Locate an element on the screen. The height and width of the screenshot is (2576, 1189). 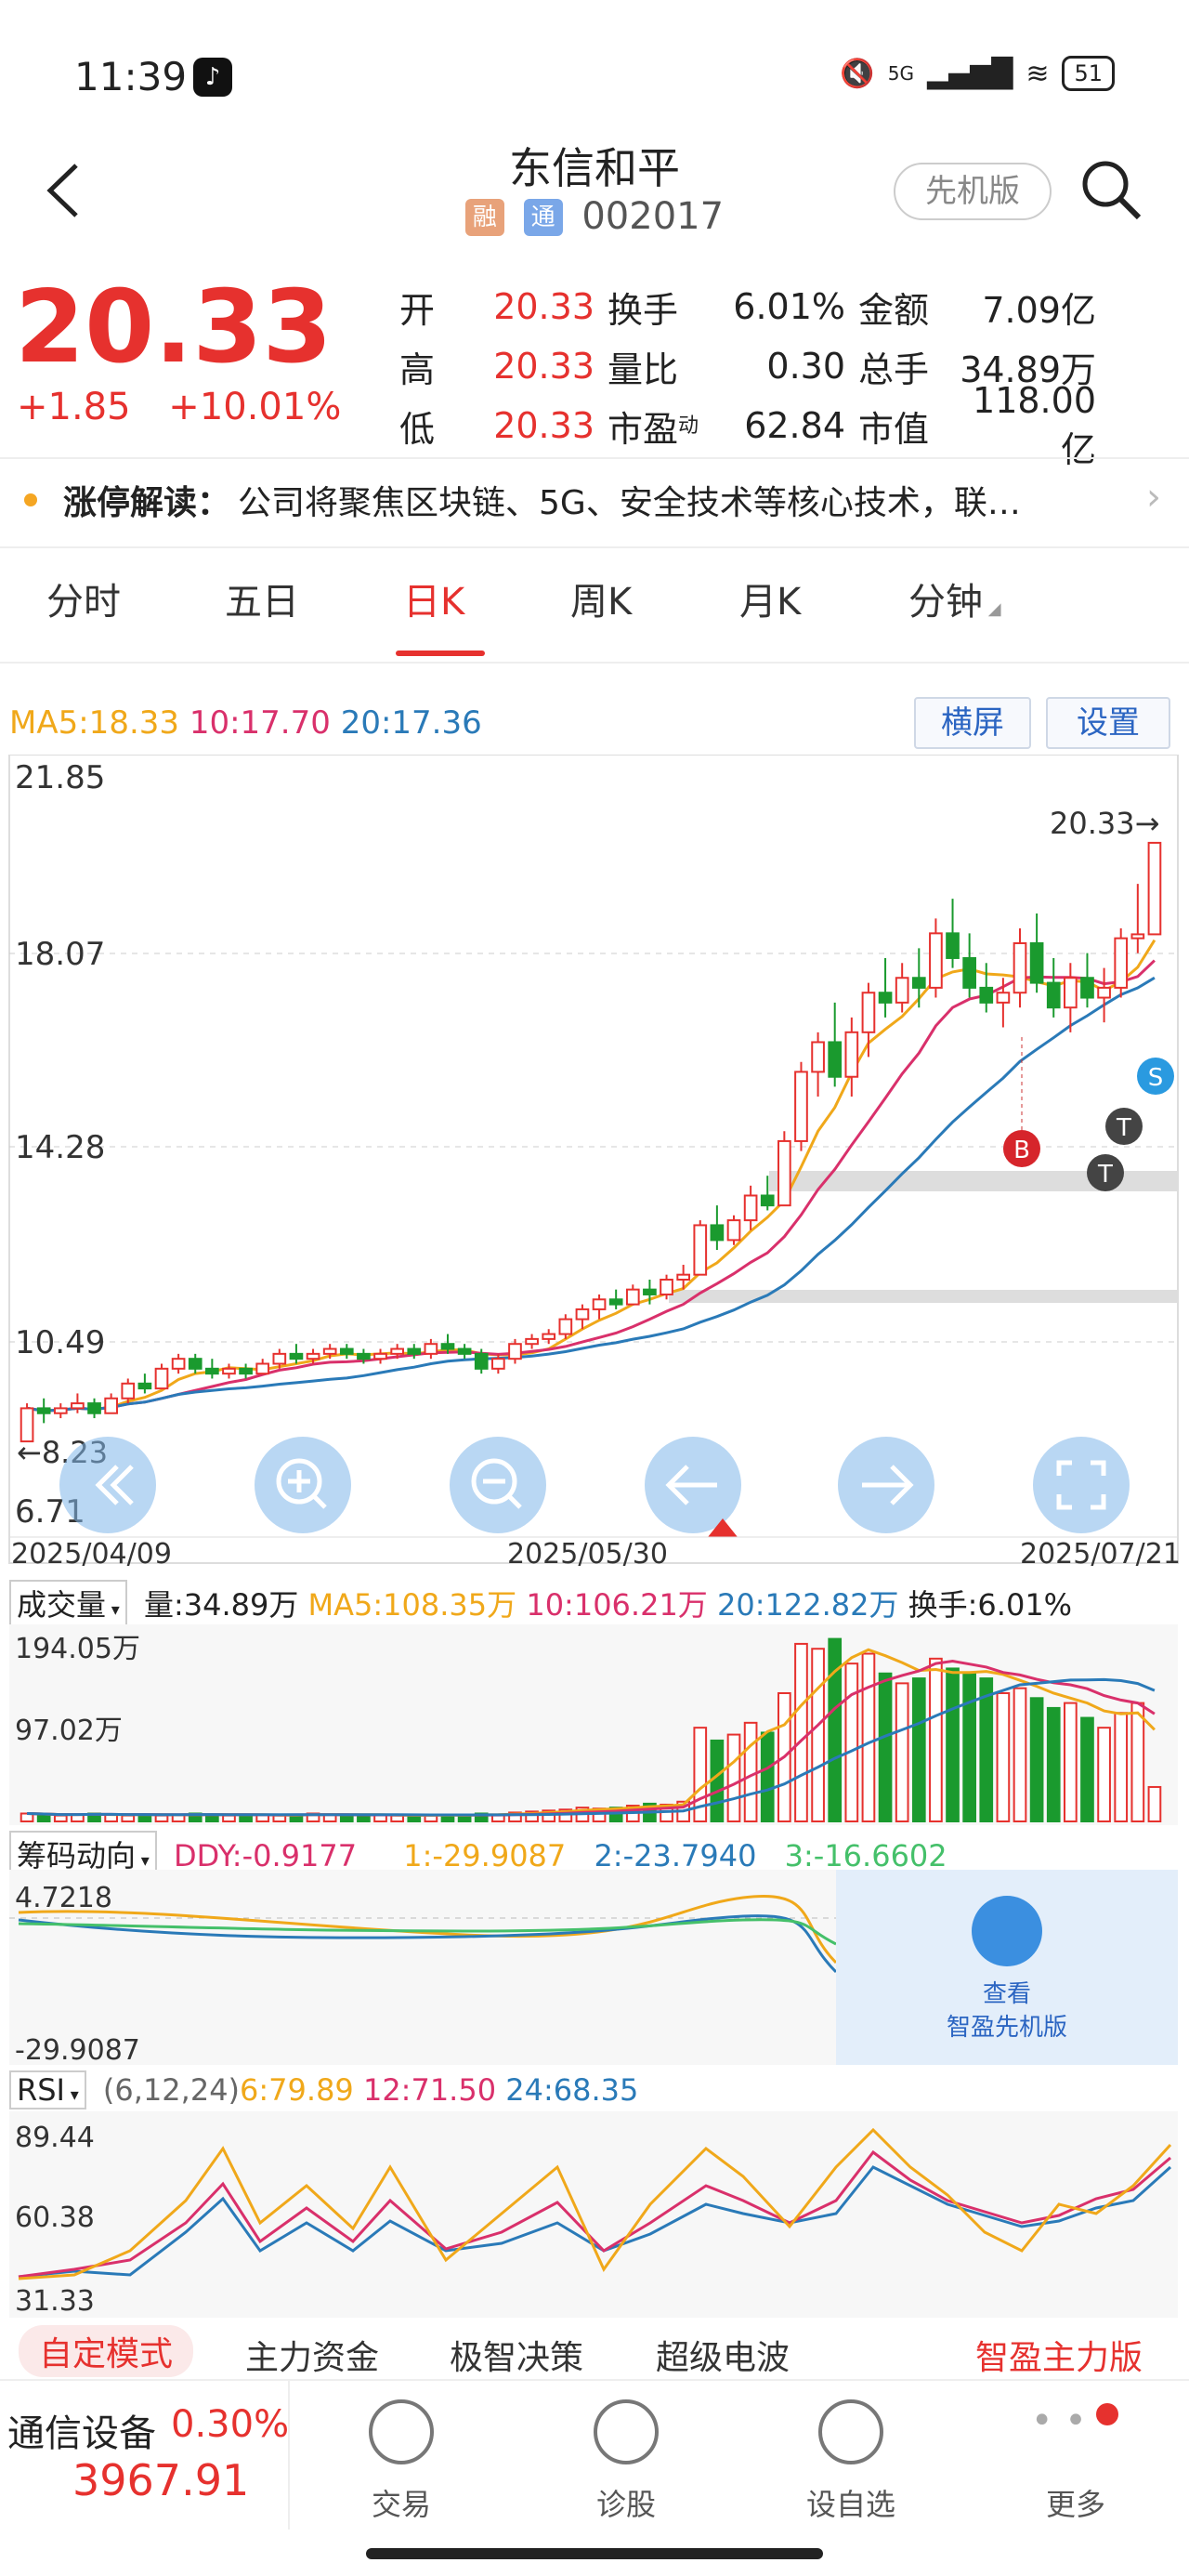
quote-value: 7.09亿 is located at coordinates (1039, 310).